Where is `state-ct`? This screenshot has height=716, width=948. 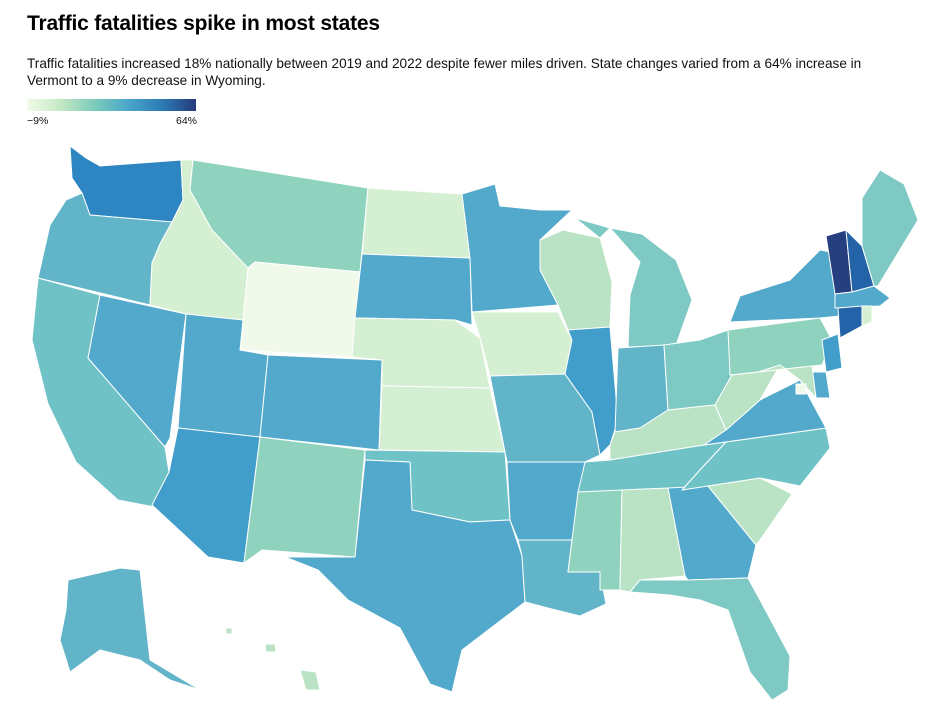 state-ct is located at coordinates (850, 322).